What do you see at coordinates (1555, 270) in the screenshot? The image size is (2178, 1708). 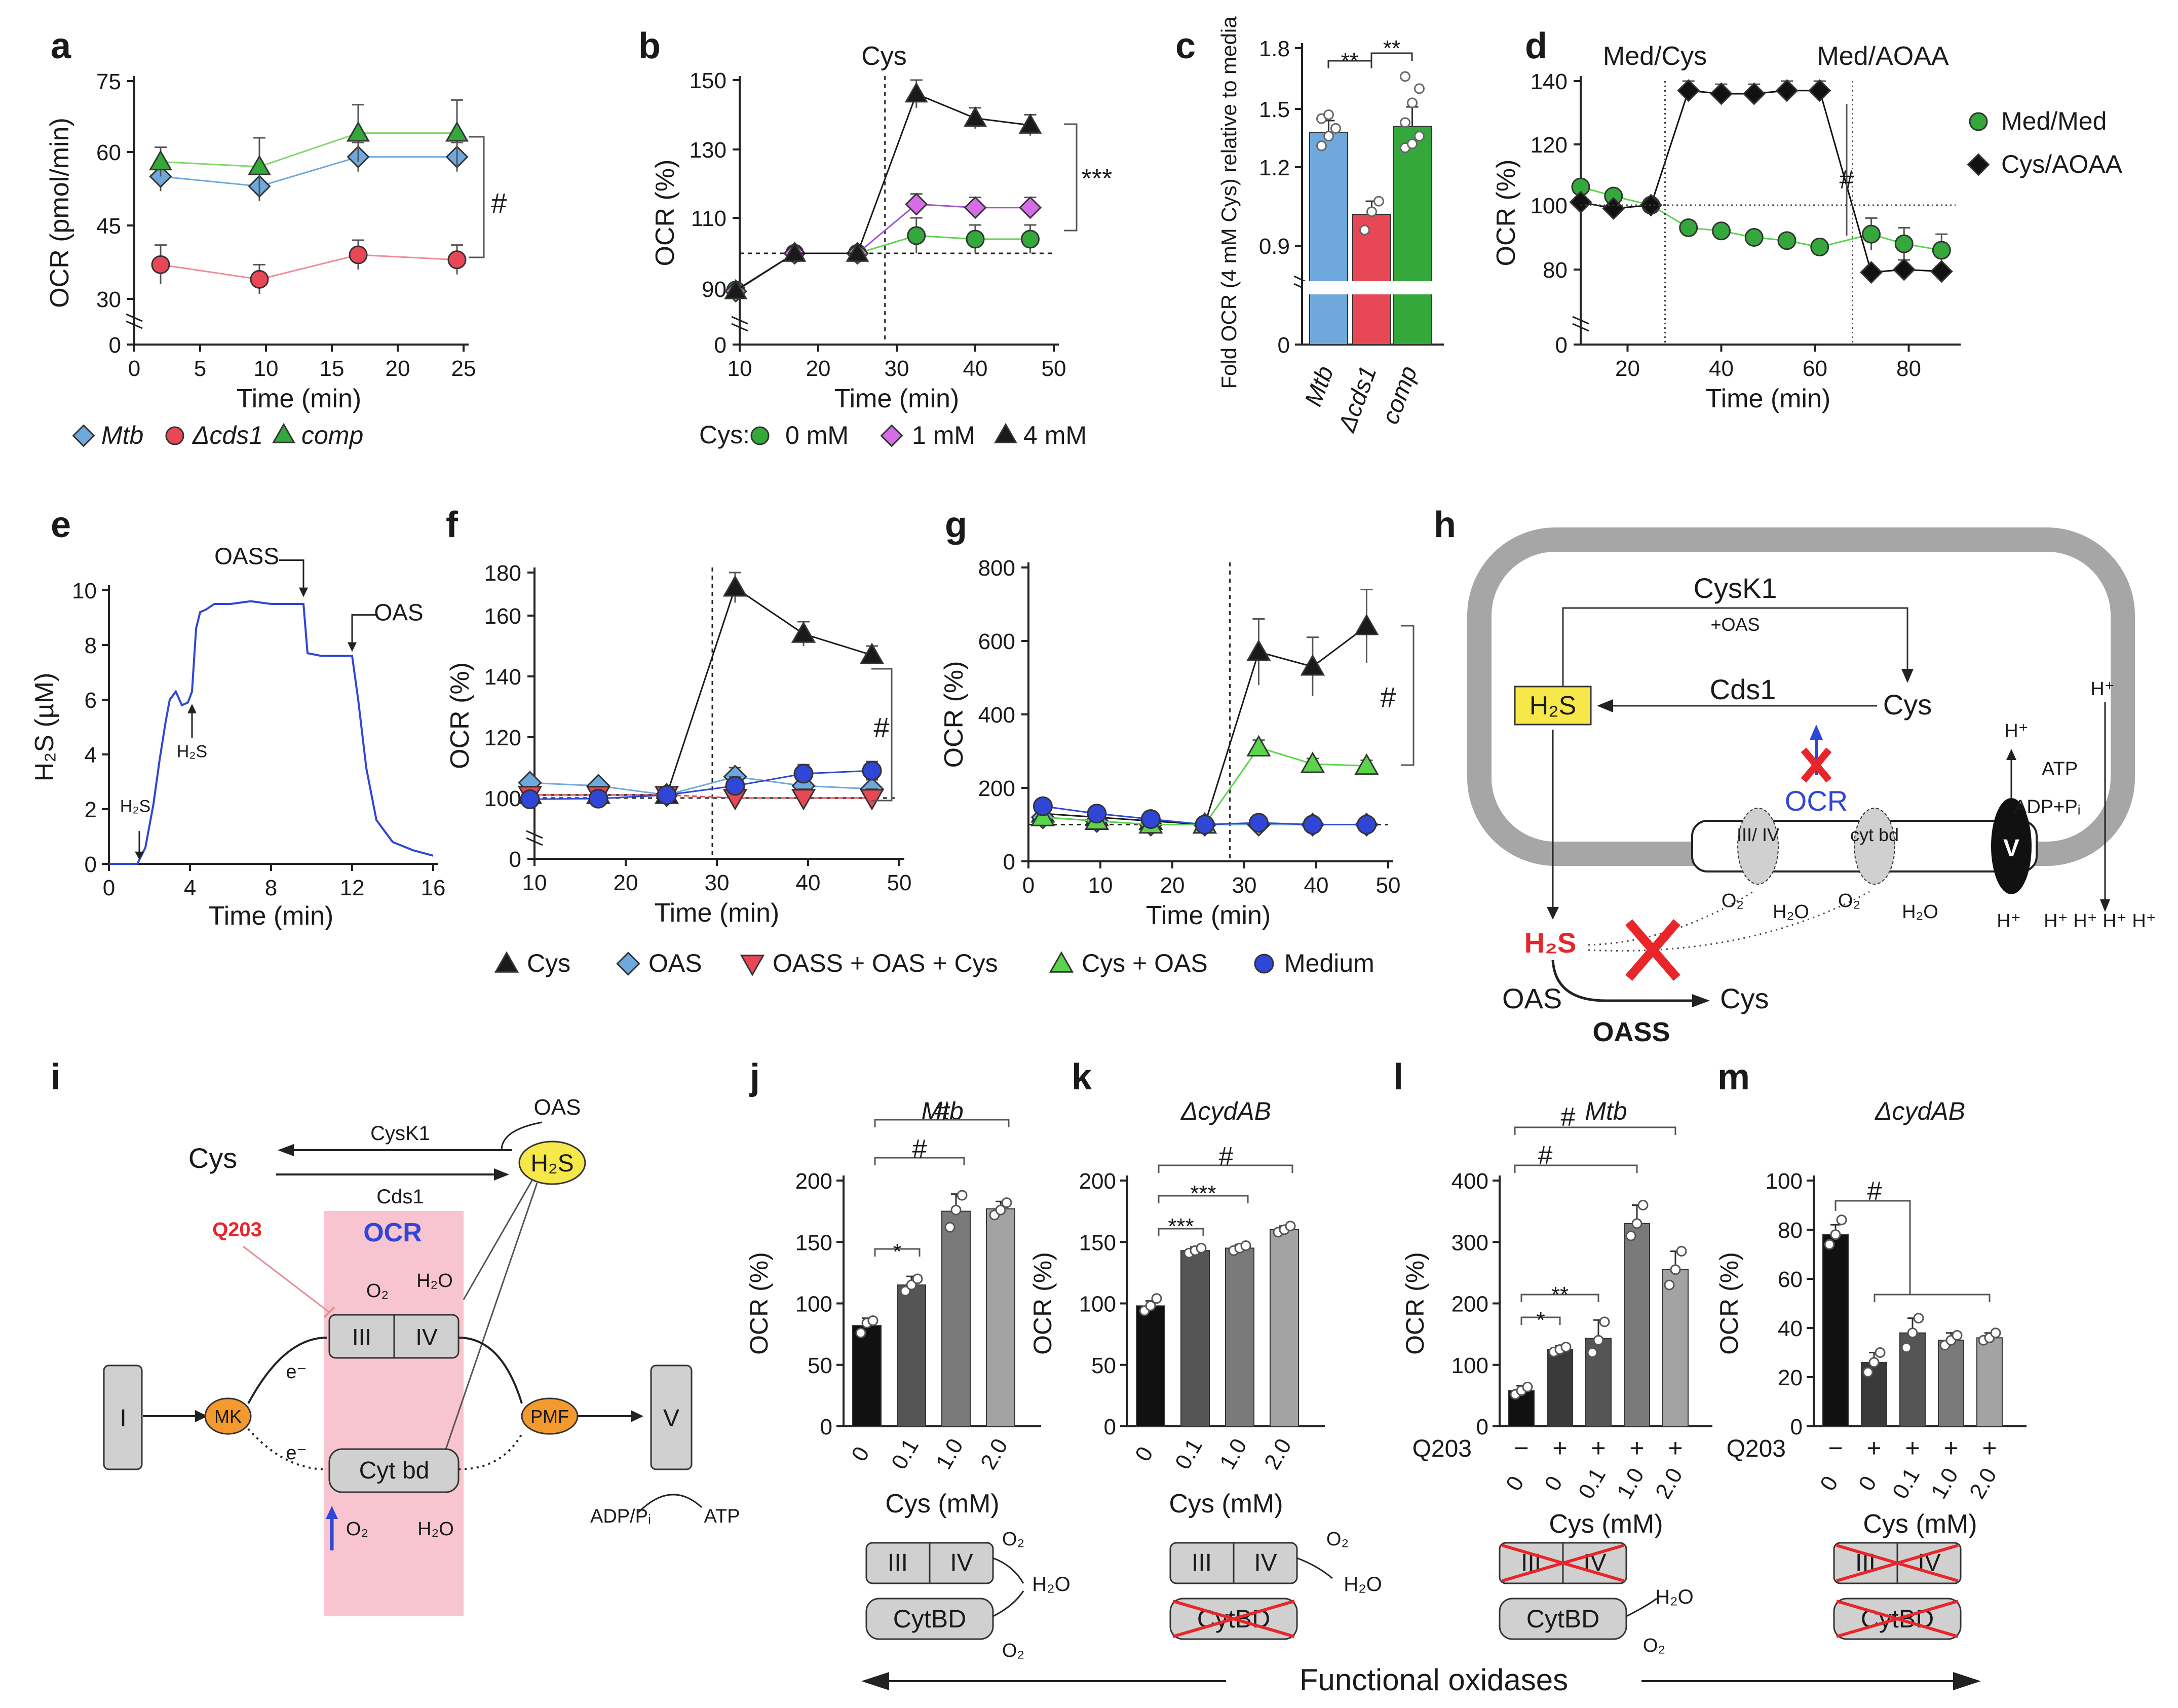 I see `y-tick-label: 80` at bounding box center [1555, 270].